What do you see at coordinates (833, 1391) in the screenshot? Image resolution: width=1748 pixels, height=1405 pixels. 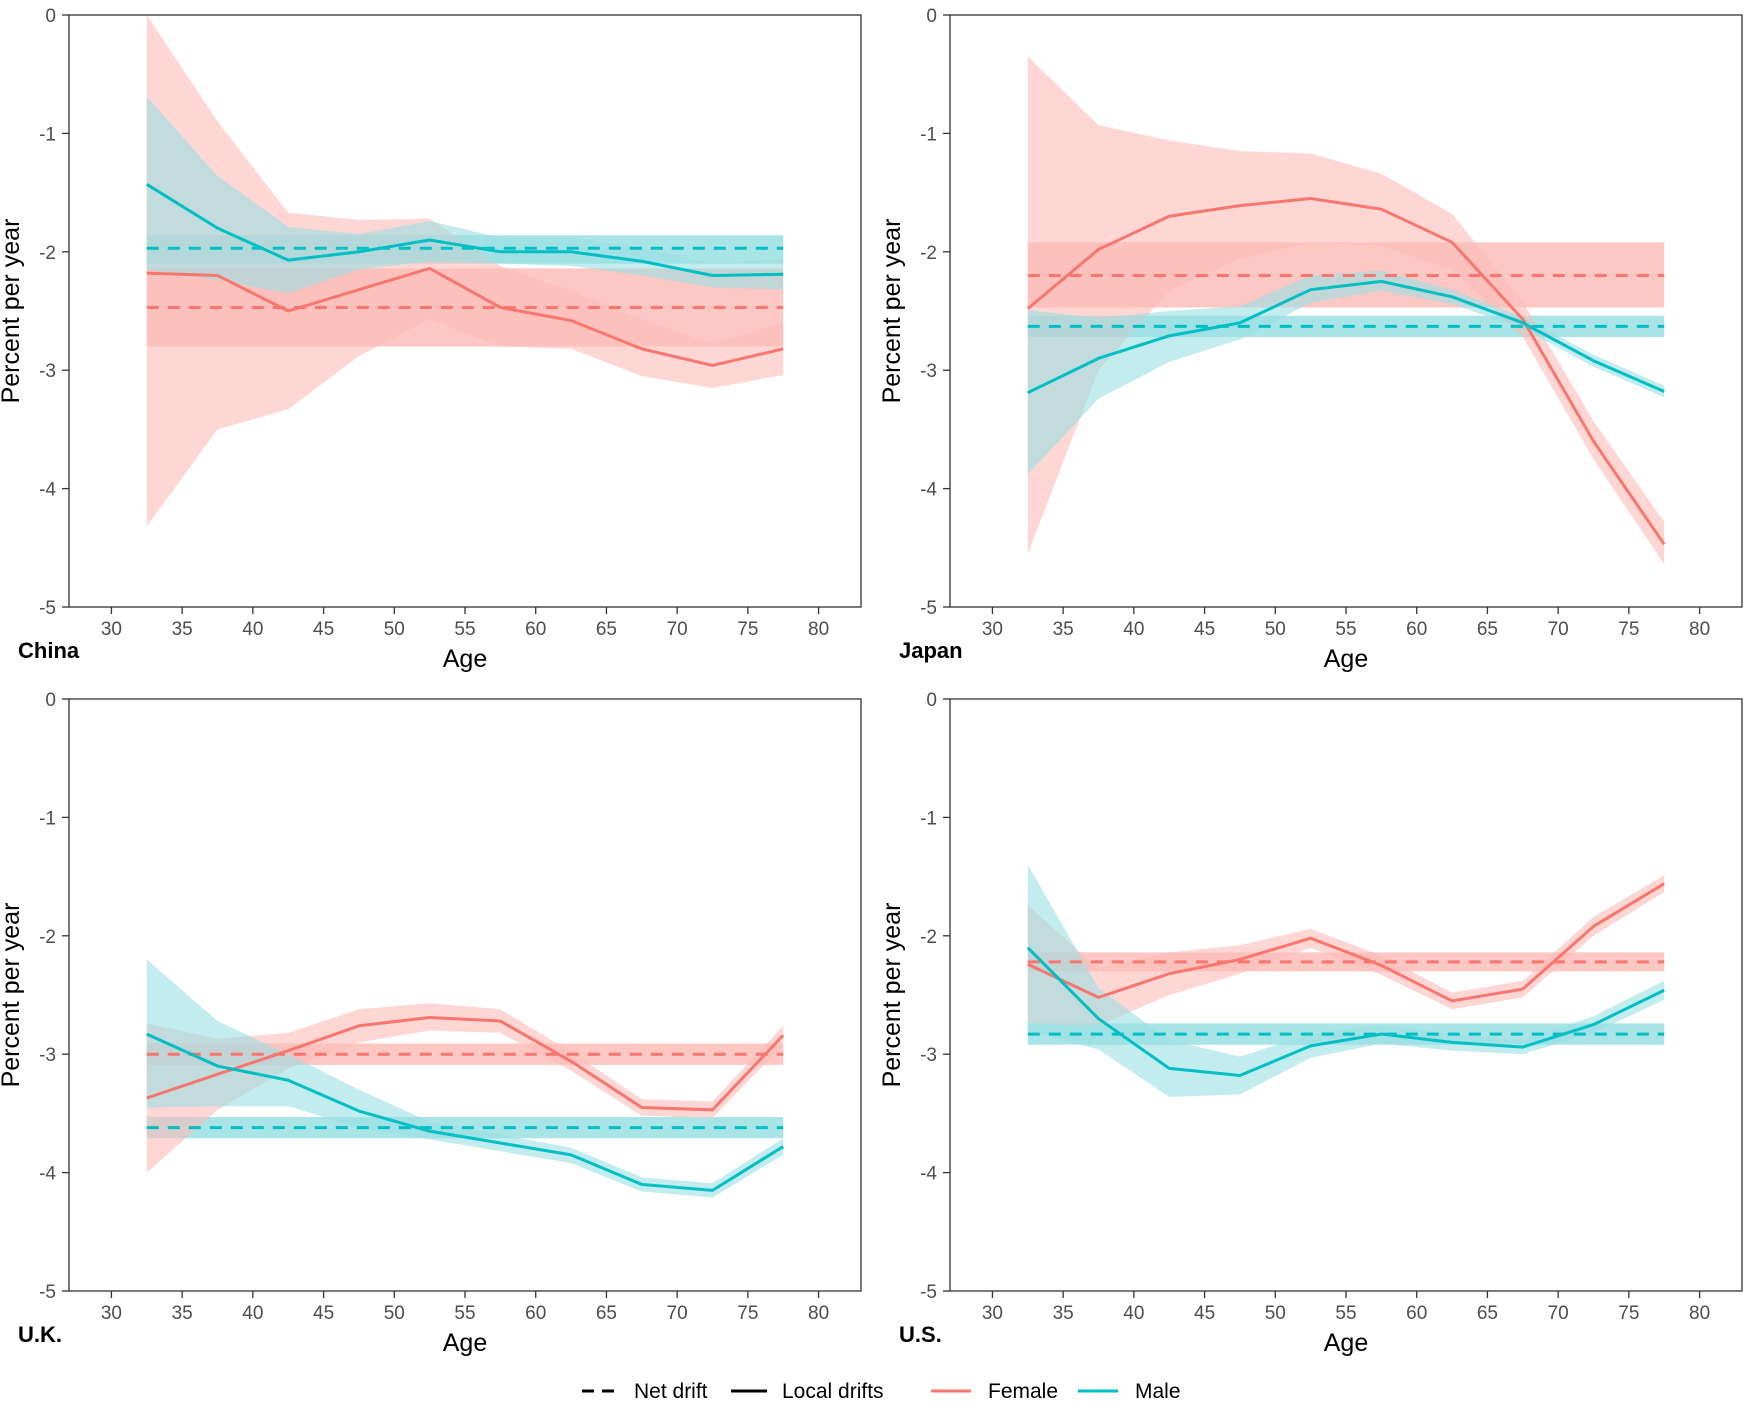 I see `legend-local-drifts-label: Local drifts` at bounding box center [833, 1391].